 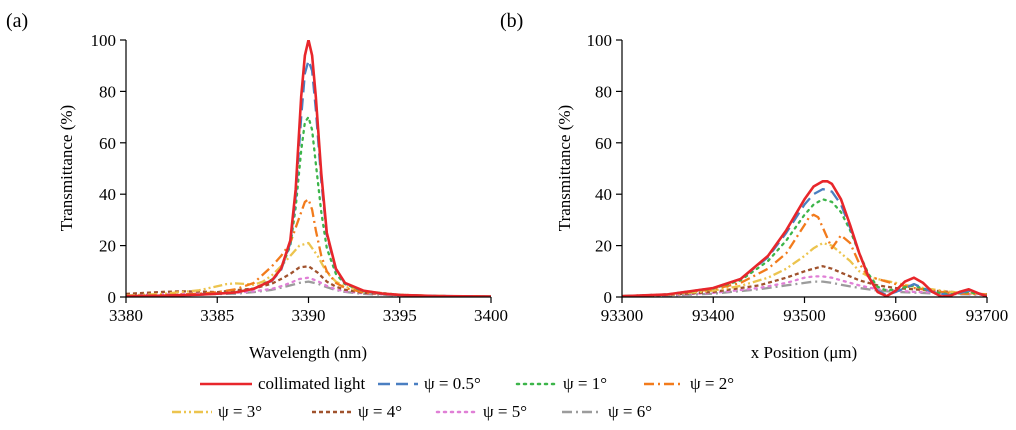 What do you see at coordinates (804, 352) in the screenshot?
I see `x-axis-label-b: x Position (μm)` at bounding box center [804, 352].